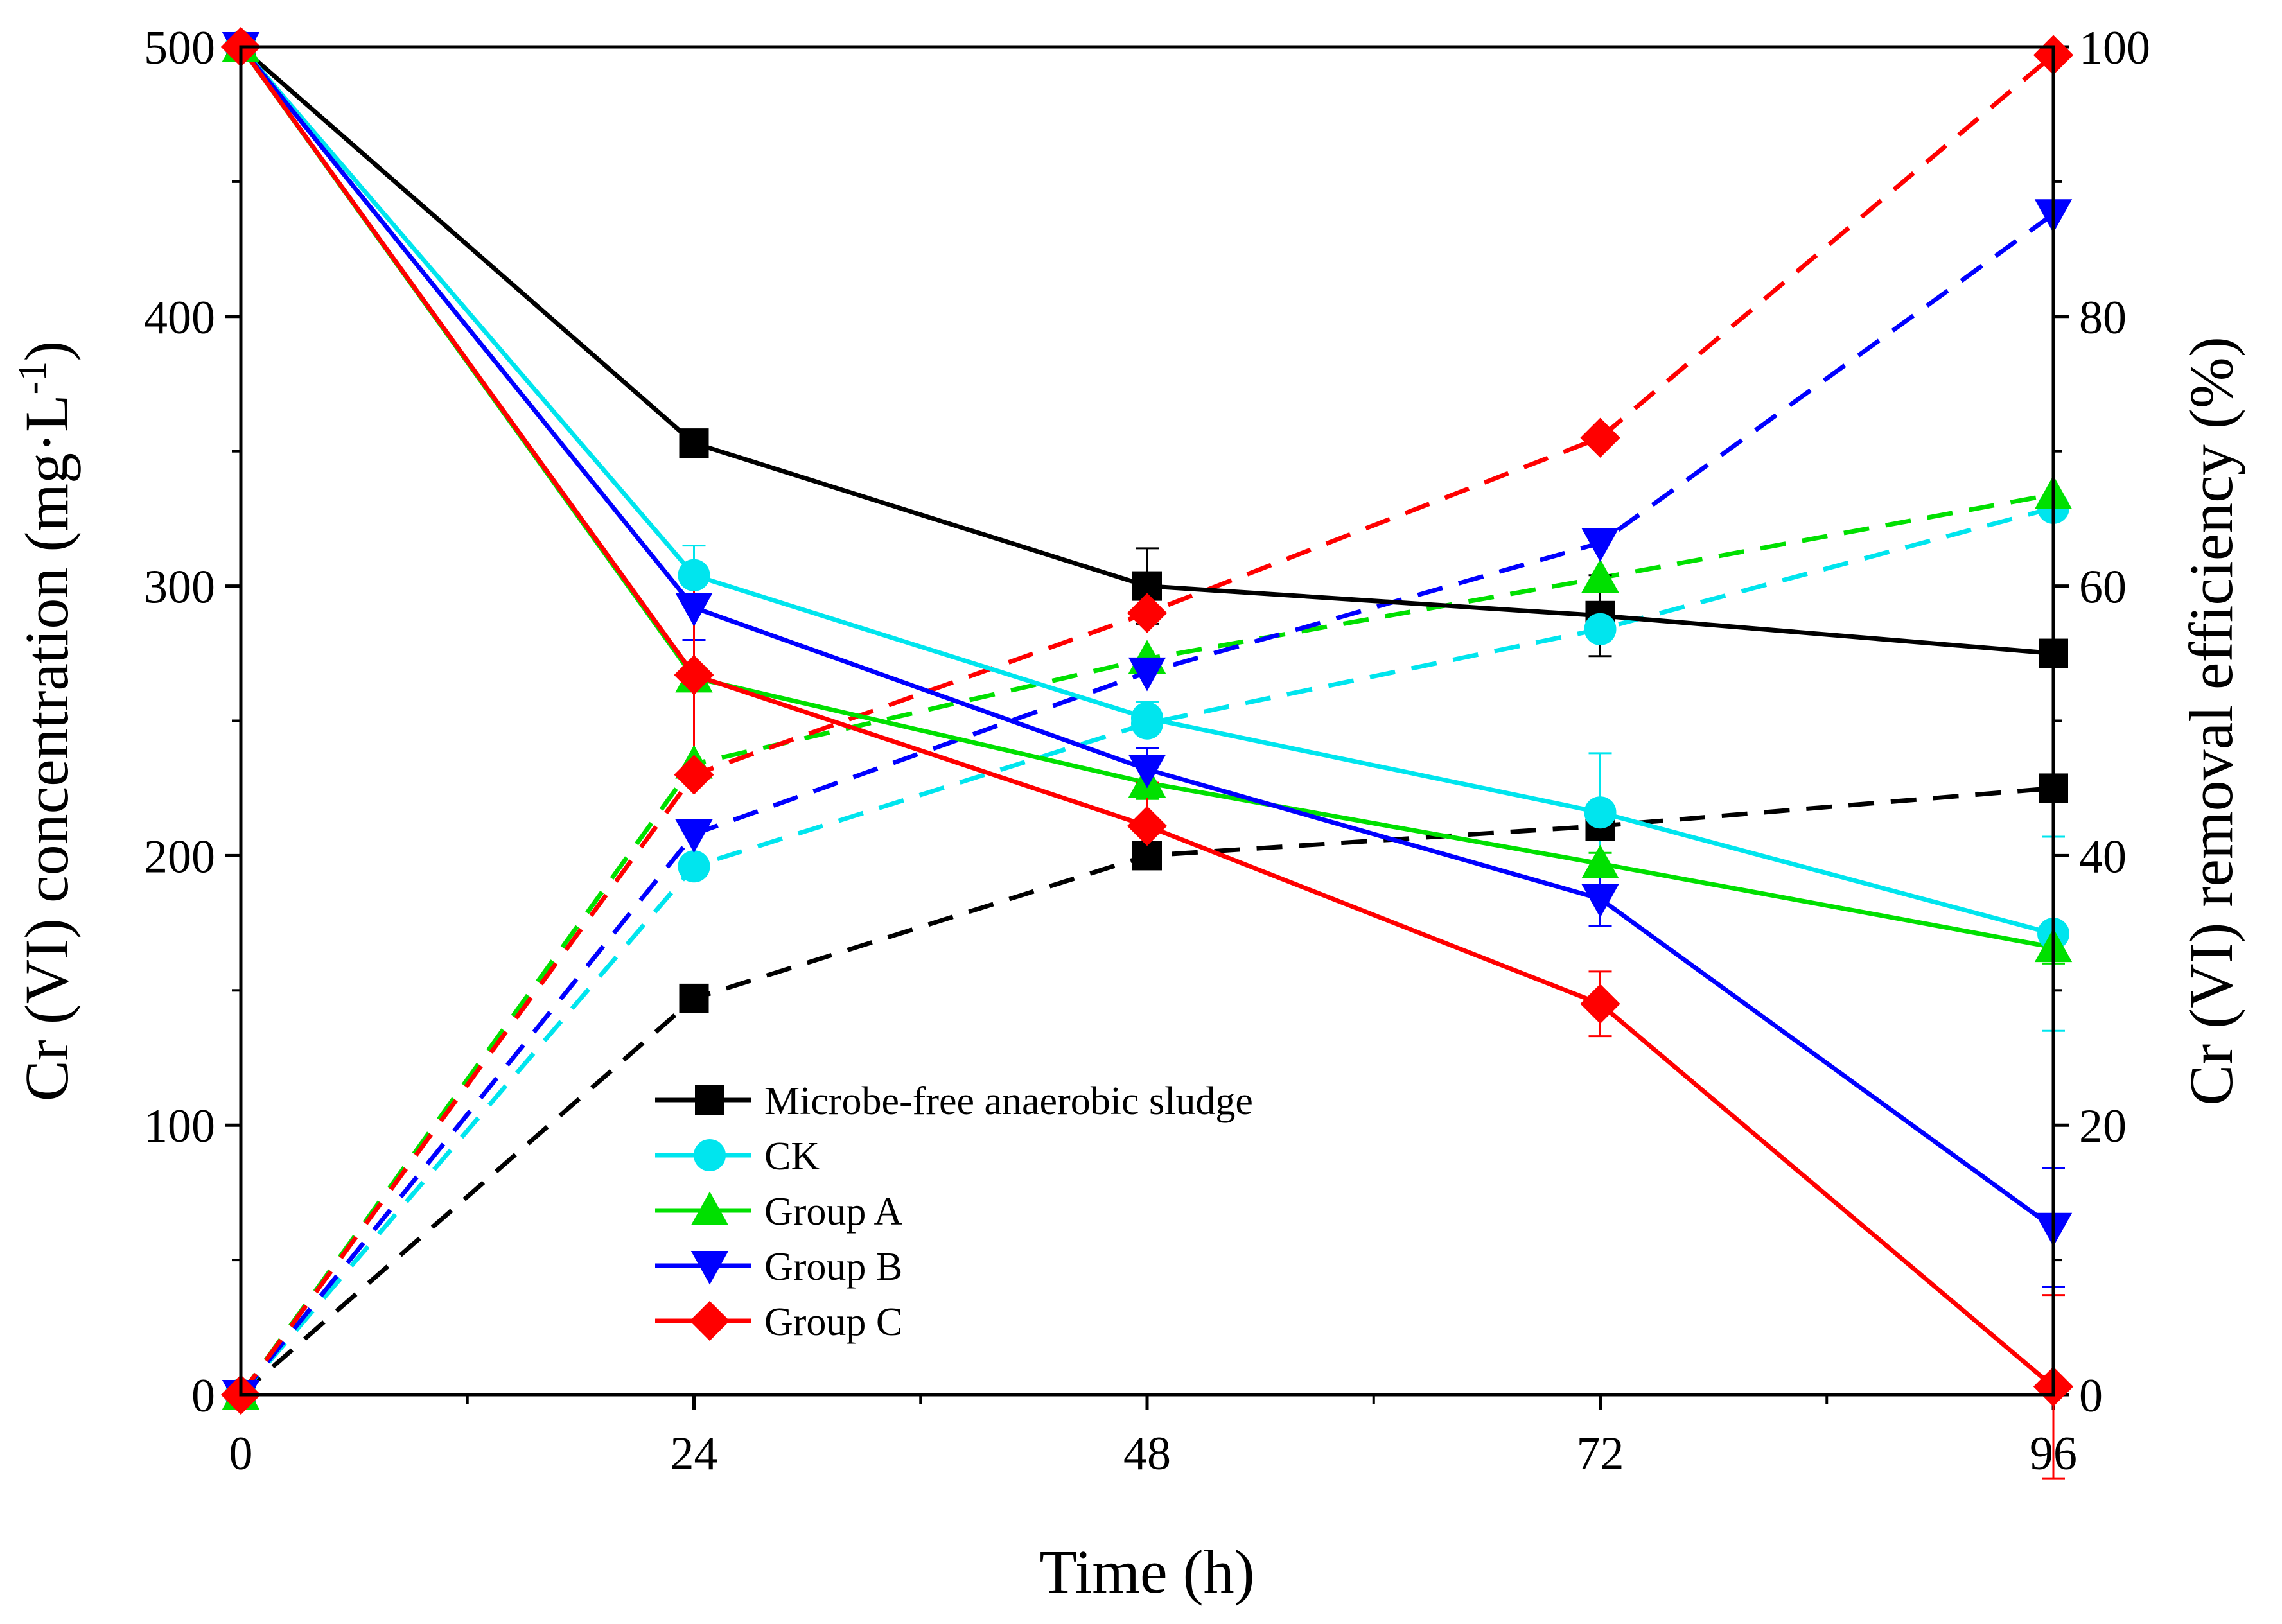  Describe the element at coordinates (203, 1396) in the screenshot. I see `y-left-tick-label: 0` at that location.